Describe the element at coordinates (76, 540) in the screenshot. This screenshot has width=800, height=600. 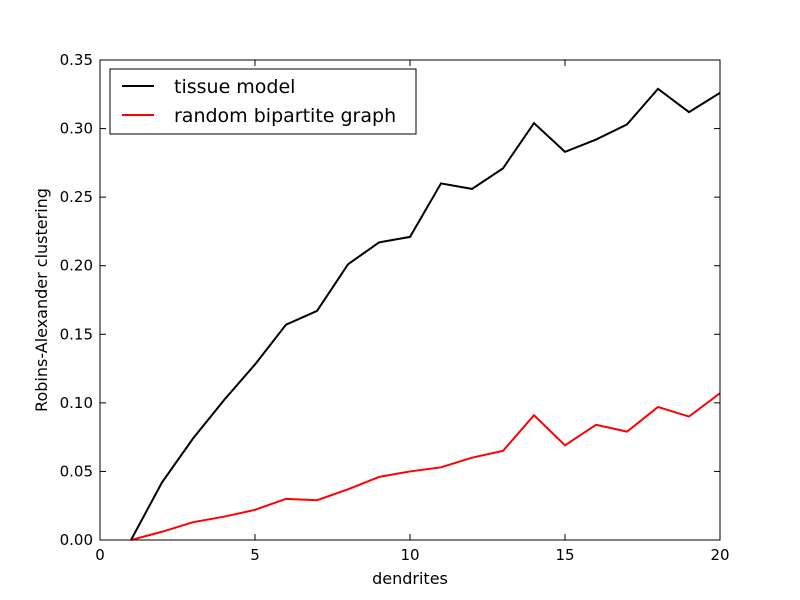
I see `y-tick-label: 0.00` at that location.